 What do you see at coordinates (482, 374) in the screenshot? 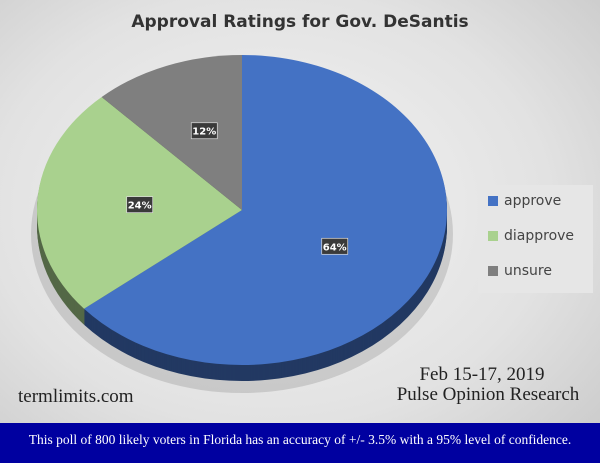
I see `date-label: Feb 15-17, 2019` at bounding box center [482, 374].